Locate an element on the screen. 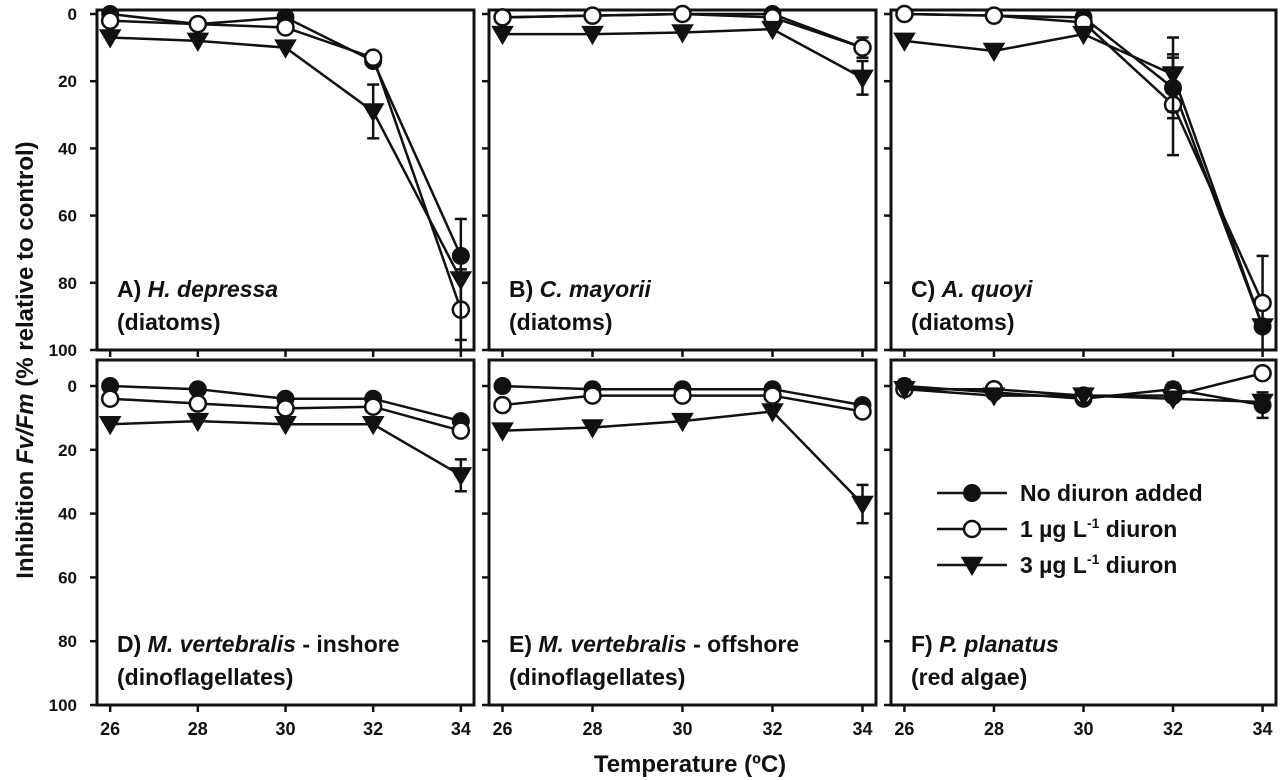 This screenshot has height=780, width=1280. legend-text: 1 µg L is located at coordinates (1053, 529).